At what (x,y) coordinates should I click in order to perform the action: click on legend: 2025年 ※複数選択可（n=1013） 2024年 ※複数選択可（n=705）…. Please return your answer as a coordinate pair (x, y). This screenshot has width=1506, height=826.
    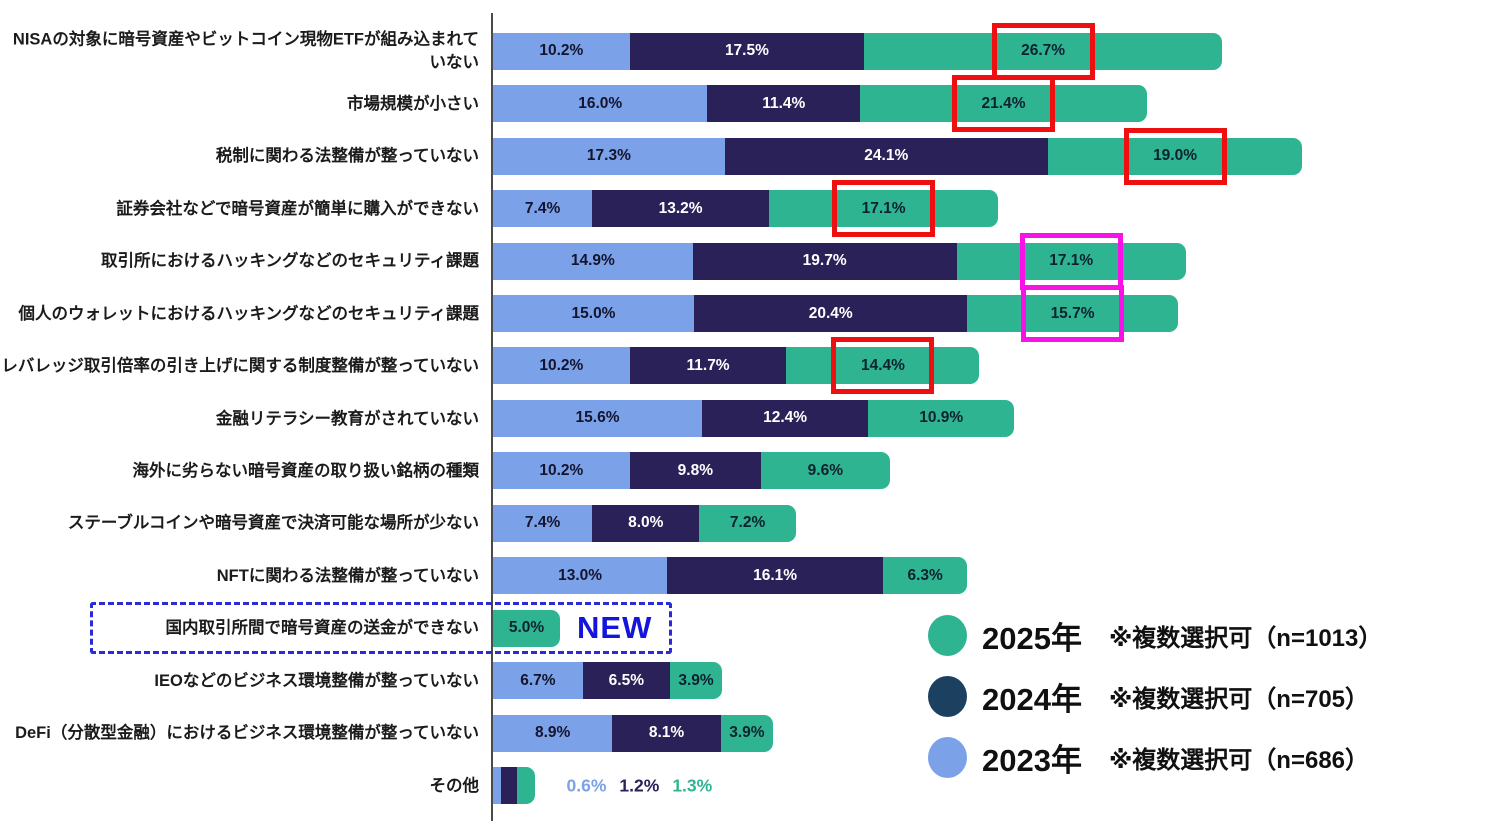
    Looking at the image, I should click on (1155, 705).